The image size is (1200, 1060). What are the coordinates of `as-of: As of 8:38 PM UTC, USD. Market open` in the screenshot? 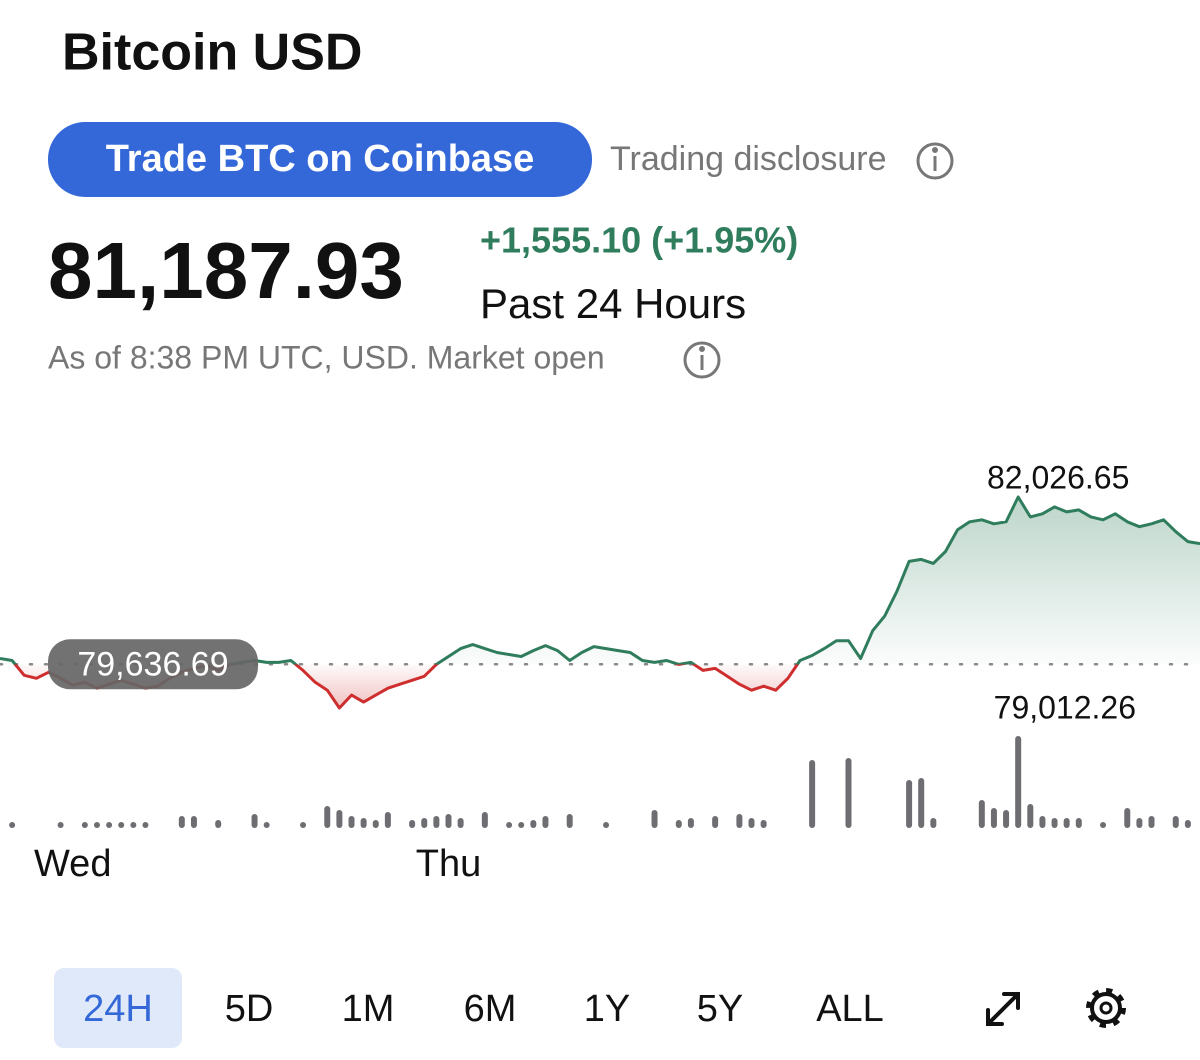 It's located at (326, 357).